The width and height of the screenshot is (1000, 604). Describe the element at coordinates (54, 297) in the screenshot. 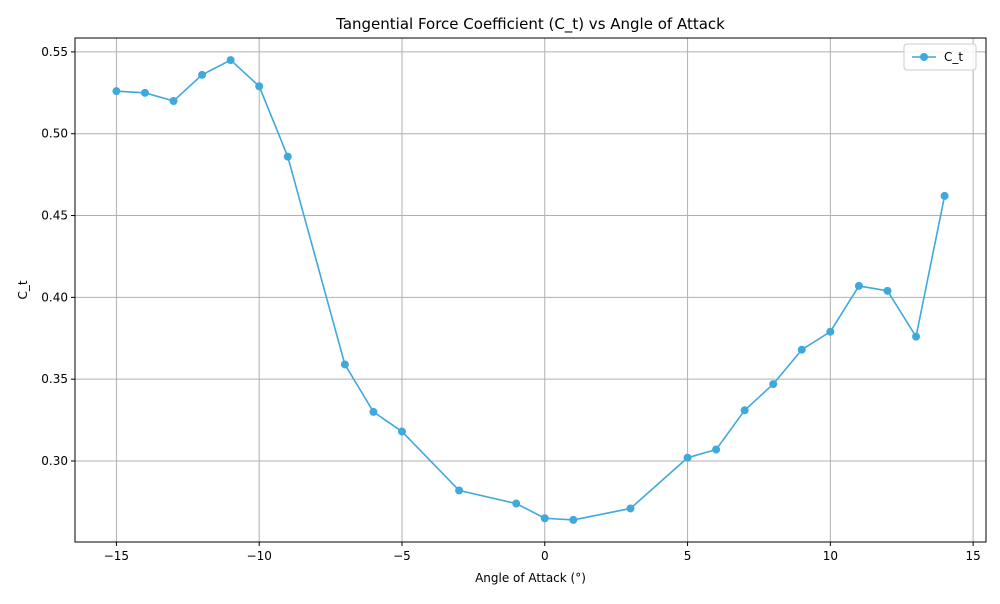

I see `y-tick-label: 0.40` at that location.